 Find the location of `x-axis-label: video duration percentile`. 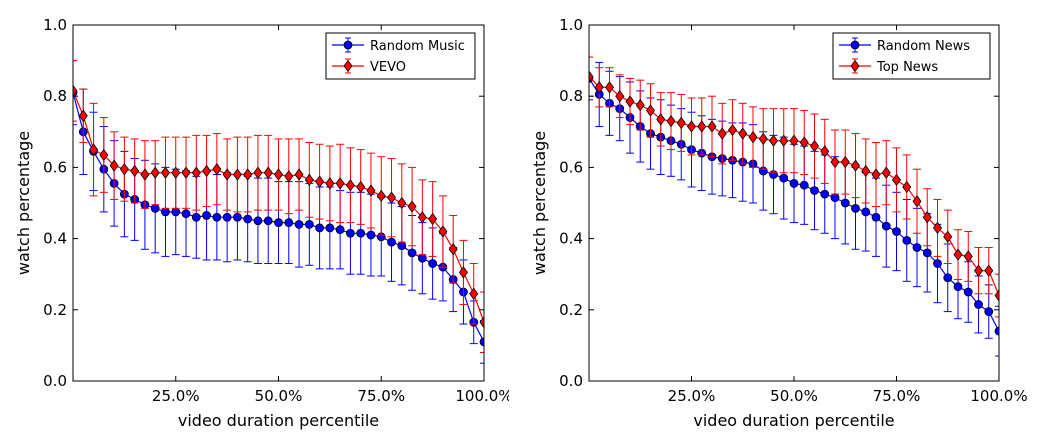

x-axis-label: video duration percentile is located at coordinates (793, 420).